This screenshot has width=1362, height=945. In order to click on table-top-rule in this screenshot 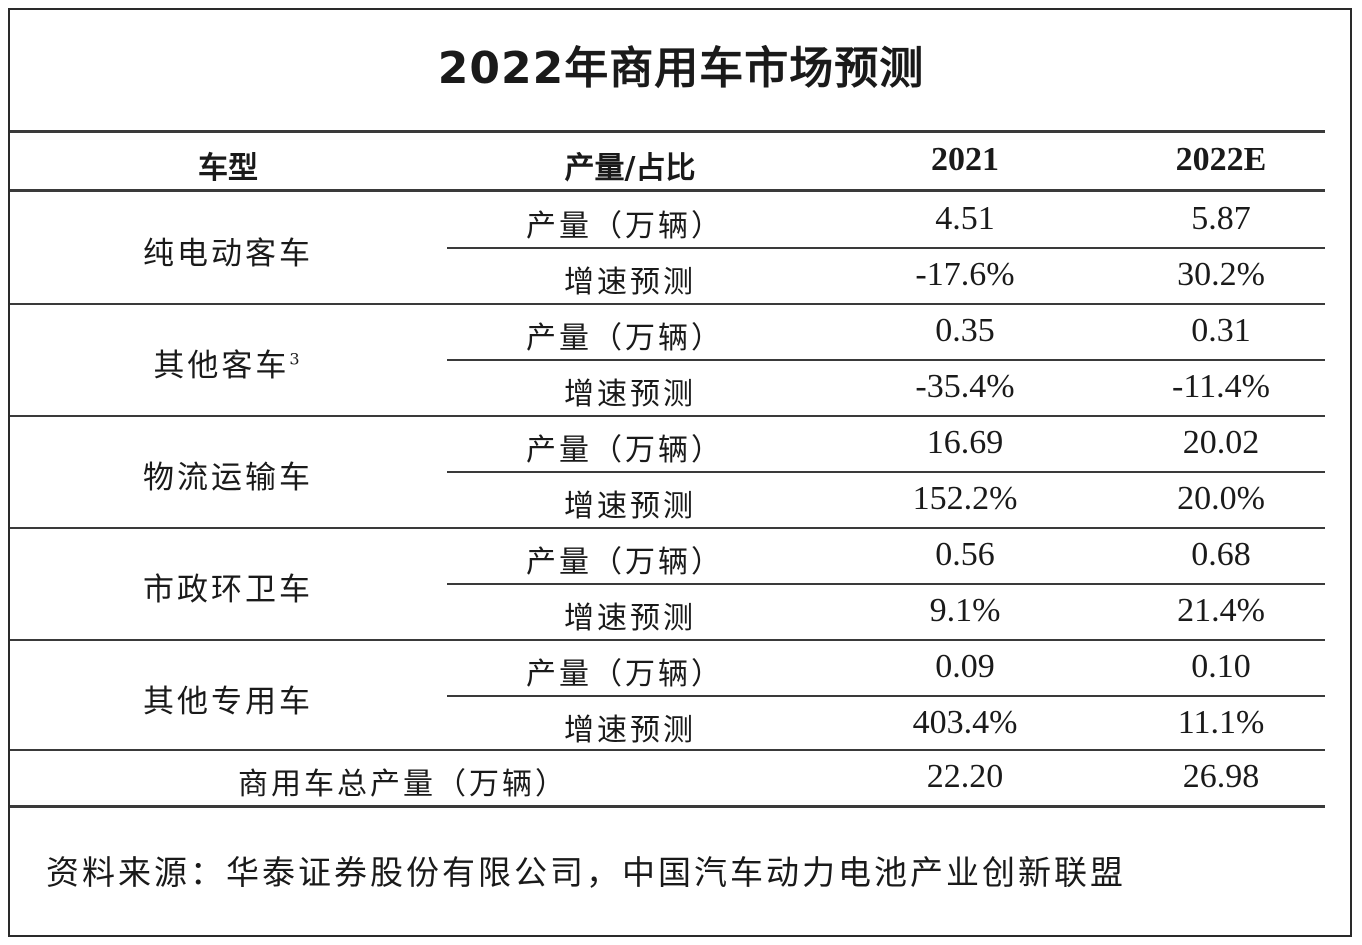, I will do `click(667, 131)`.